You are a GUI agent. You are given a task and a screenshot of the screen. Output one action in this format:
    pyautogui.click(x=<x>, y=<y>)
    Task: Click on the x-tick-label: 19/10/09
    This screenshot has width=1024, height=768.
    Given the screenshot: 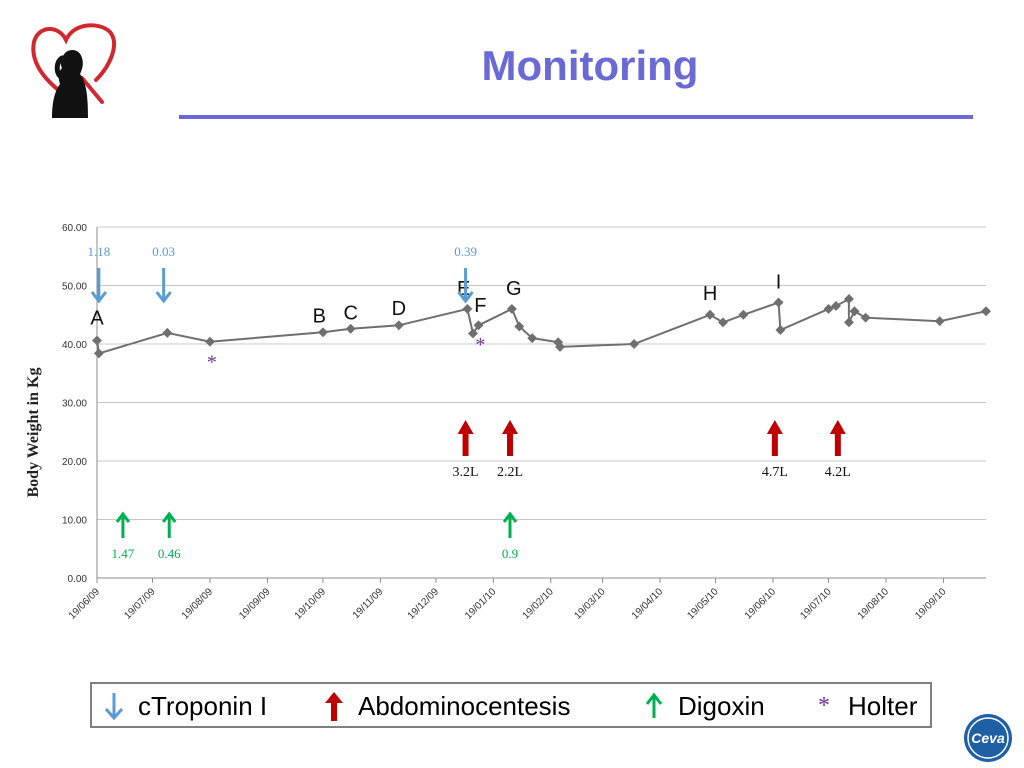 What is the action you would take?
    pyautogui.click(x=311, y=604)
    